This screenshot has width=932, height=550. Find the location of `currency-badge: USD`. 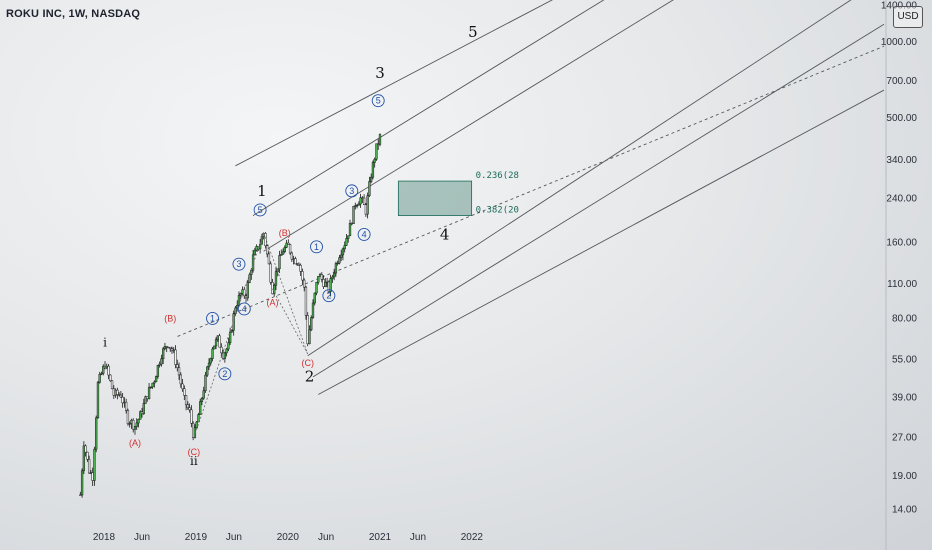

currency-badge: USD is located at coordinates (908, 17).